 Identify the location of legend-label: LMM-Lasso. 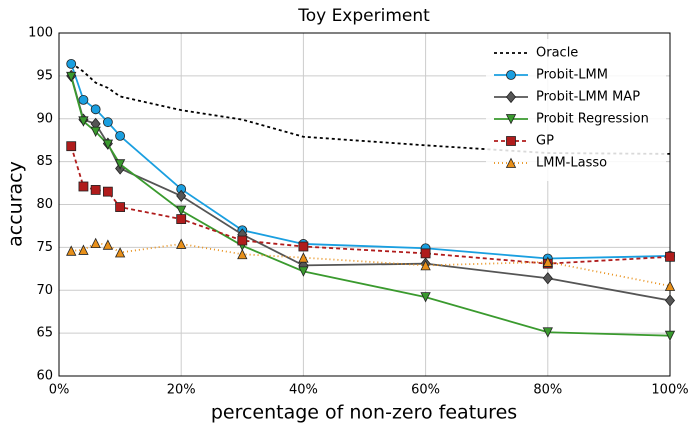
(571, 163).